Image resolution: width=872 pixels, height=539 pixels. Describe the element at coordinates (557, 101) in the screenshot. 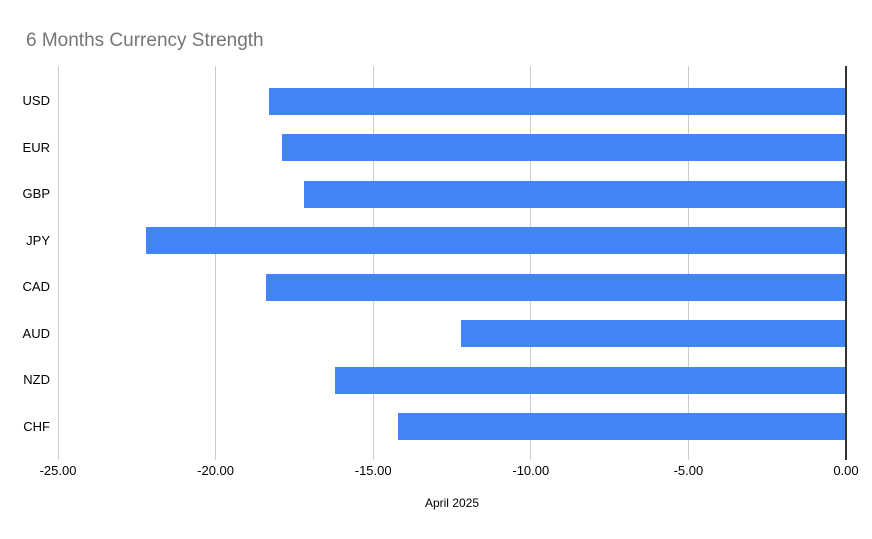

I see `bar-usd` at that location.